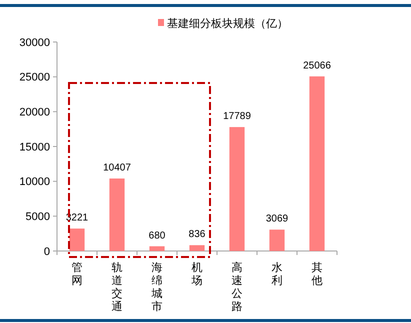 This screenshot has height=323, width=411. Describe the element at coordinates (47, 252) in the screenshot. I see `y-tick-label: 0` at that location.